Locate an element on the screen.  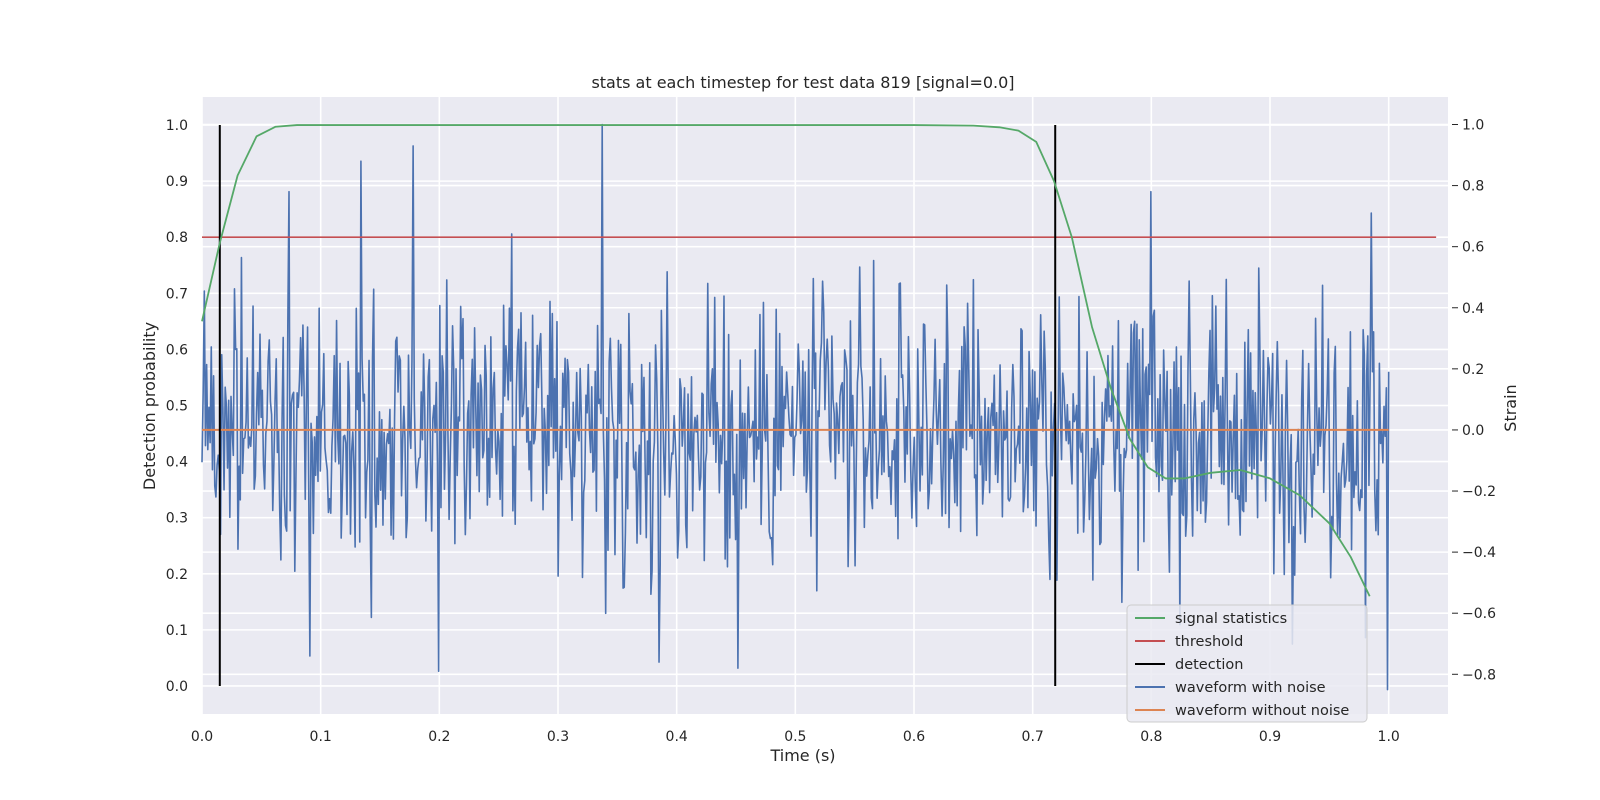
y-right-tick-label: −0.6 is located at coordinates (1479, 614).